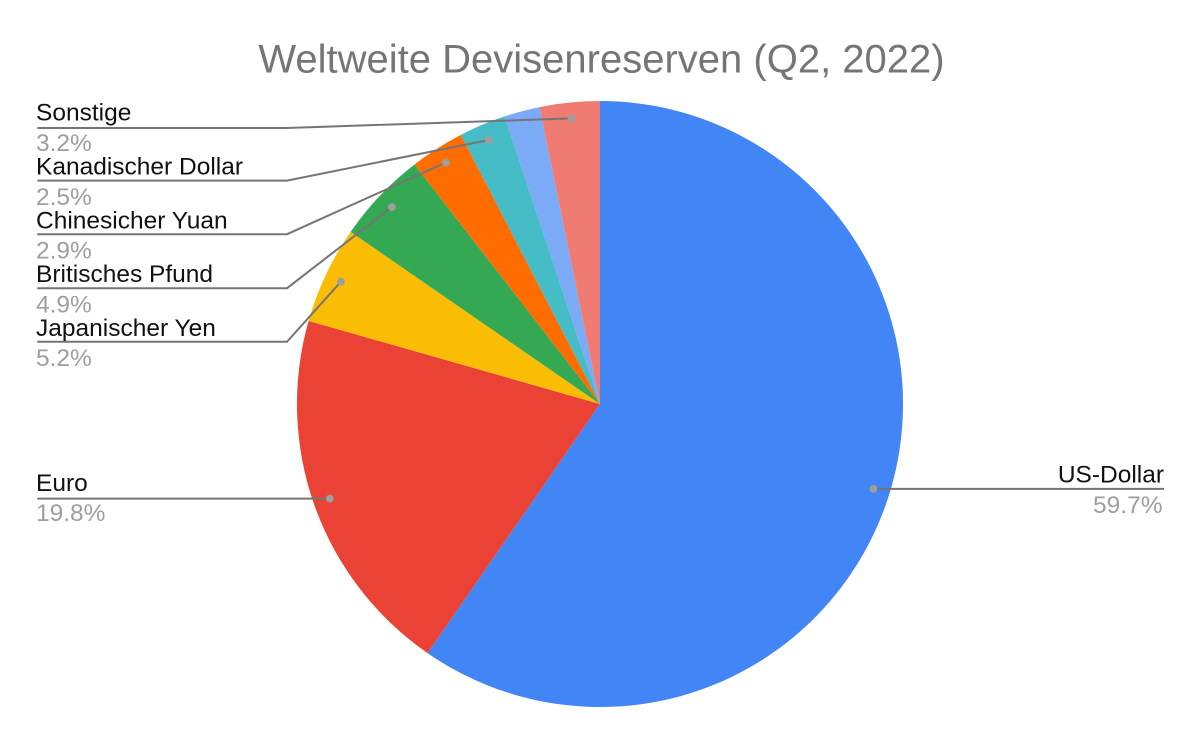 The height and width of the screenshot is (742, 1200). Describe the element at coordinates (83, 113) in the screenshot. I see `svg-text: Sonstige` at that location.